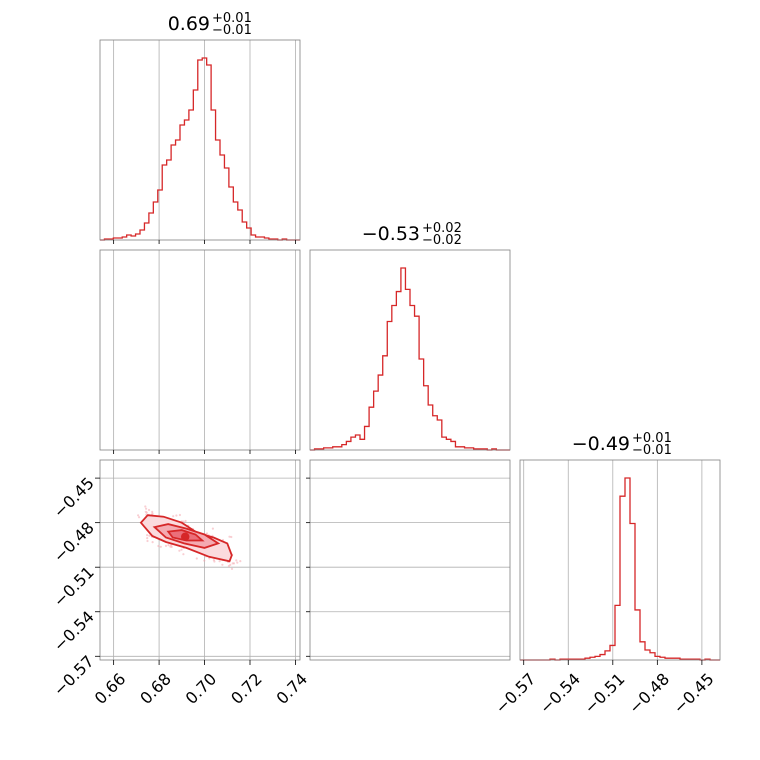 This screenshot has height=760, width=760. I want to click on title-value: −0.49, so click(601, 444).